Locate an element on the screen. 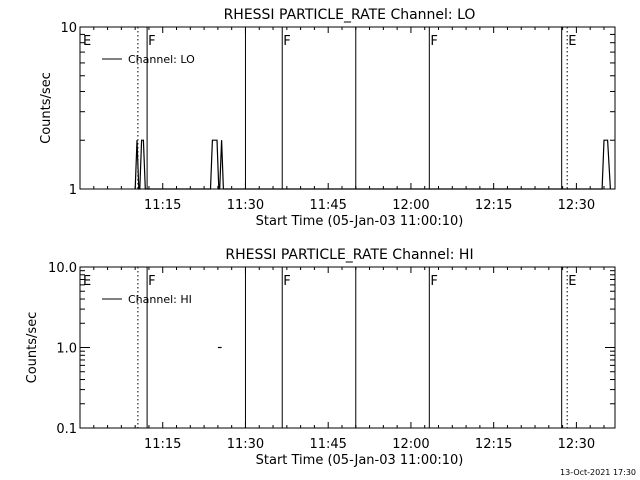  y-tick-label: 10.0 is located at coordinates (62, 268).